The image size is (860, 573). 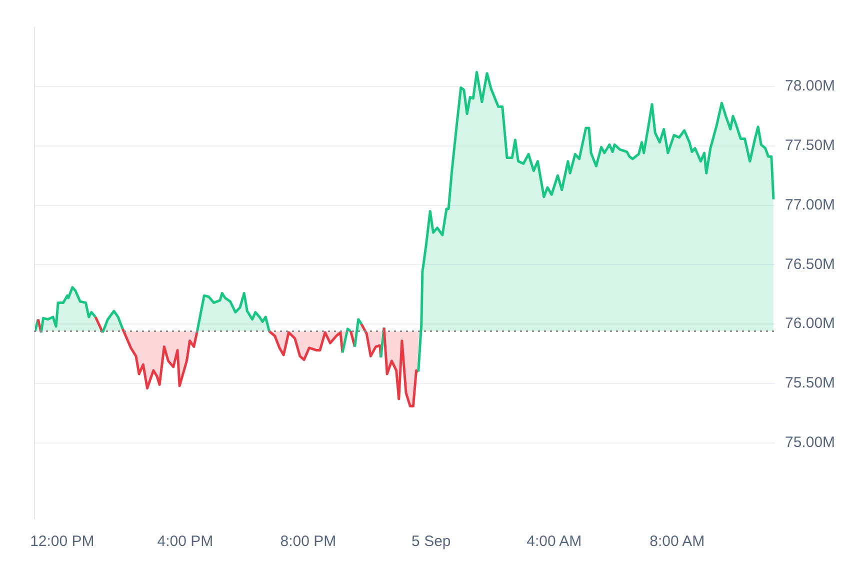 I want to click on x-tick-label: 8:00 AM, so click(x=677, y=541).